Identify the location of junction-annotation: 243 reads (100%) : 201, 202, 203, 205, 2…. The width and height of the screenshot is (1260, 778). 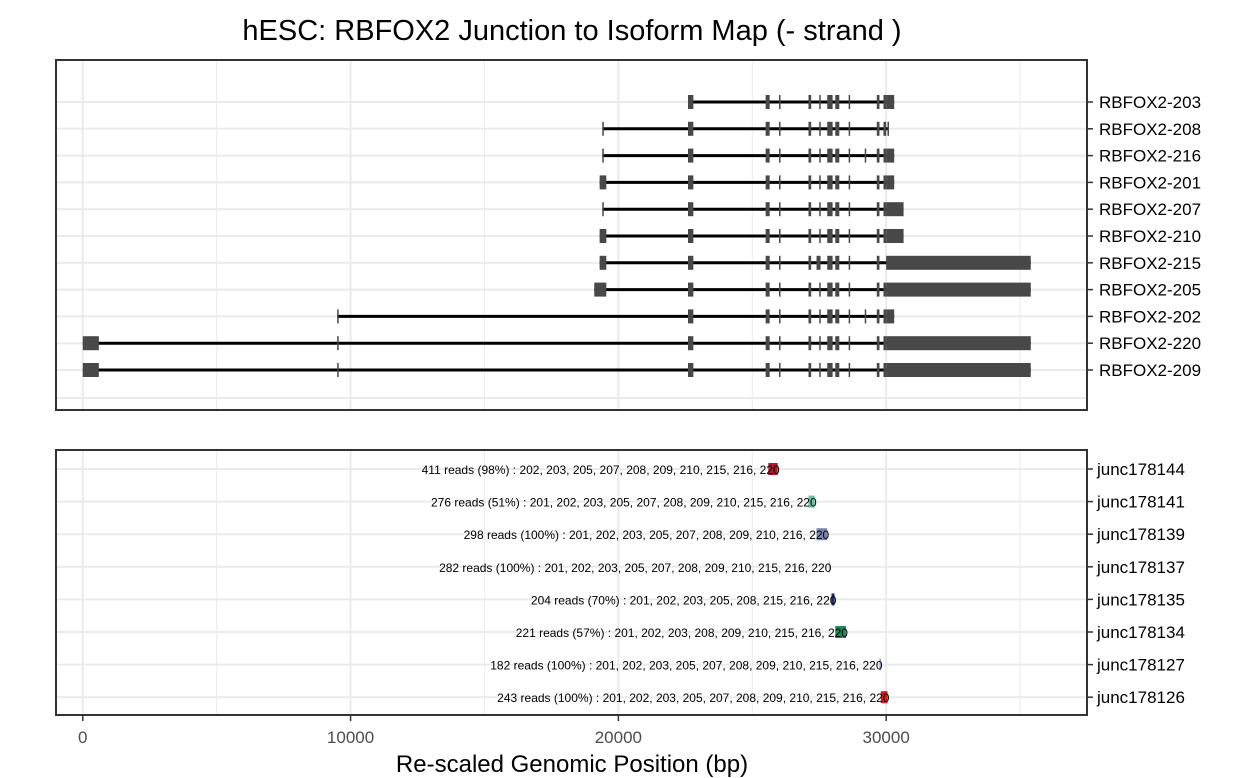
(693, 698).